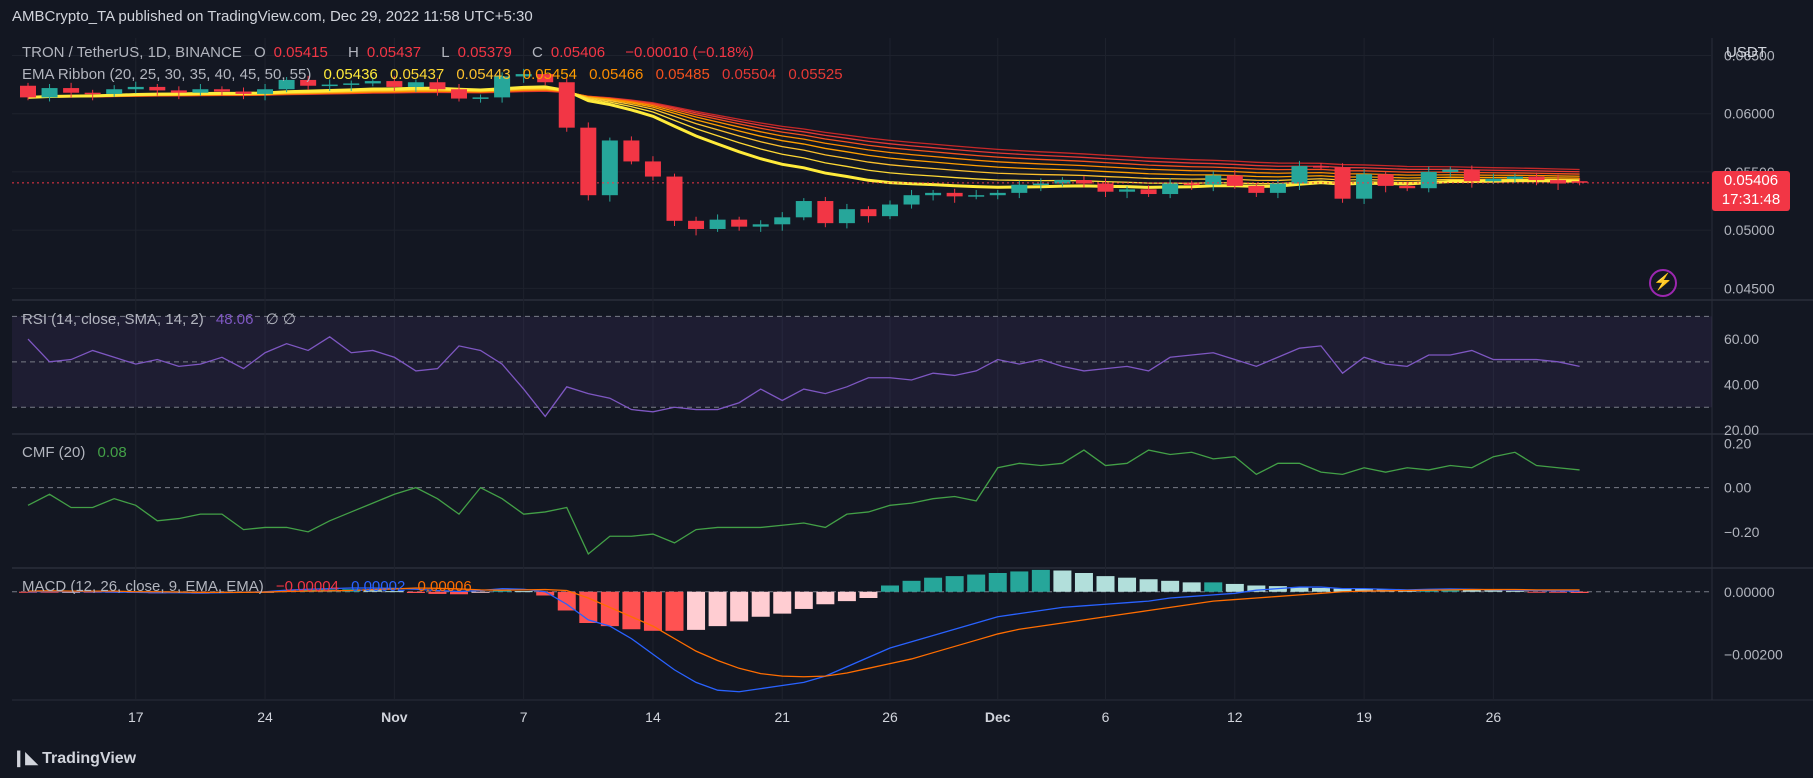  I want to click on lightning-icon: ⚡, so click(1663, 283).